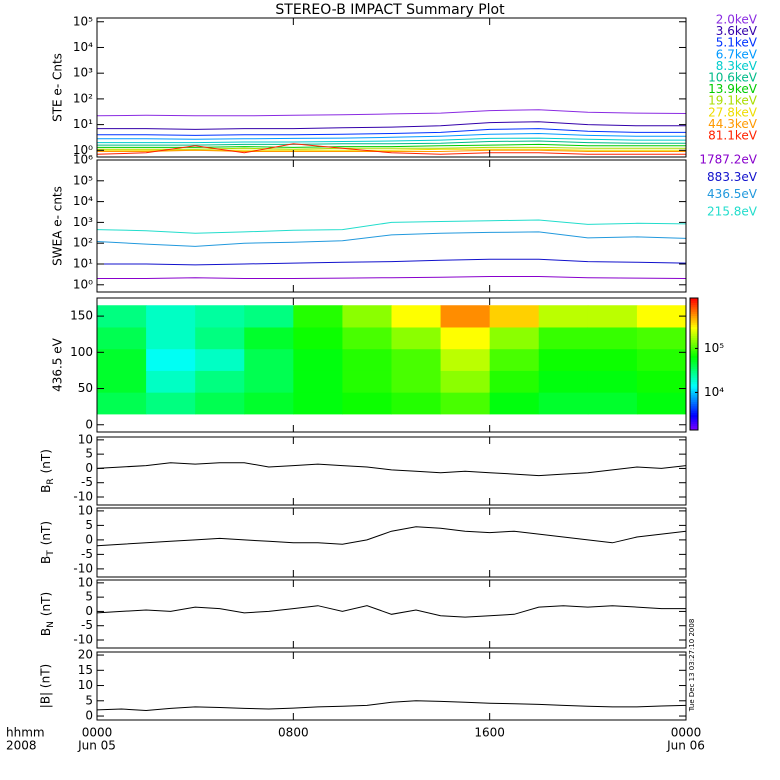 This screenshot has height=780, width=780. I want to click on y-tick-label: 10¹, so click(83, 263).